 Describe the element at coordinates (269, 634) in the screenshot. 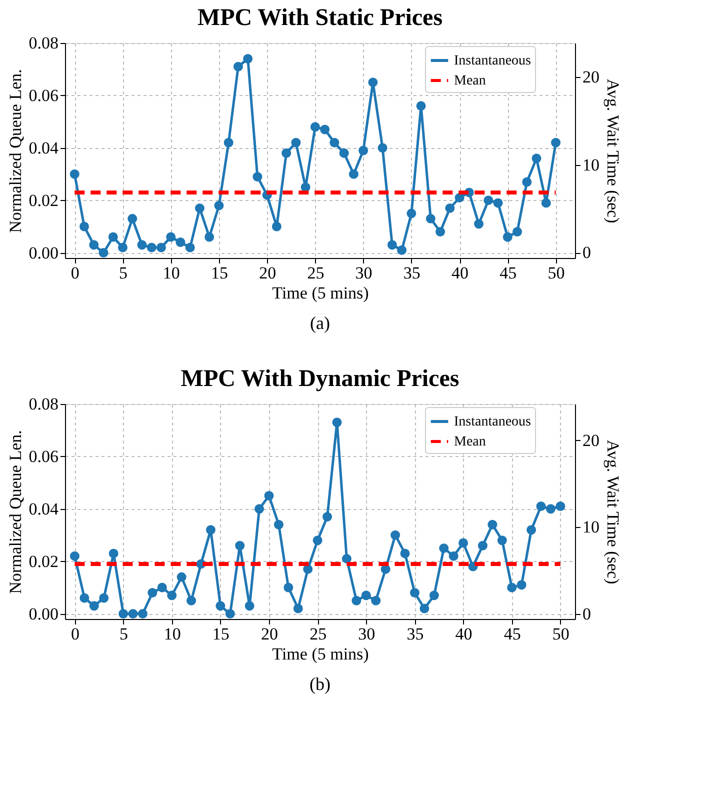

I see `x-tick-label: 20` at that location.